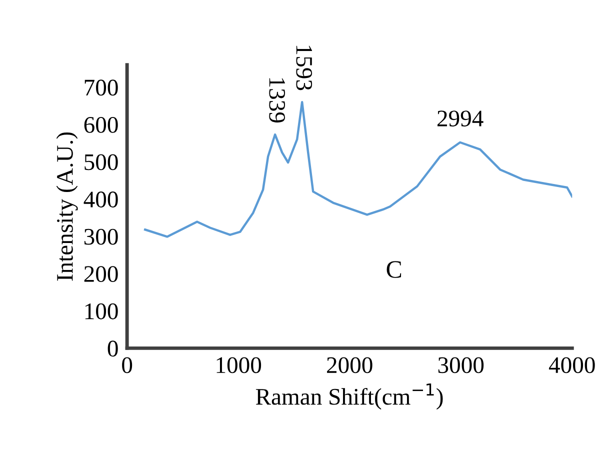 This screenshot has height=463, width=608. What do you see at coordinates (101, 236) in the screenshot?
I see `y-tick-label: 300` at bounding box center [101, 236].